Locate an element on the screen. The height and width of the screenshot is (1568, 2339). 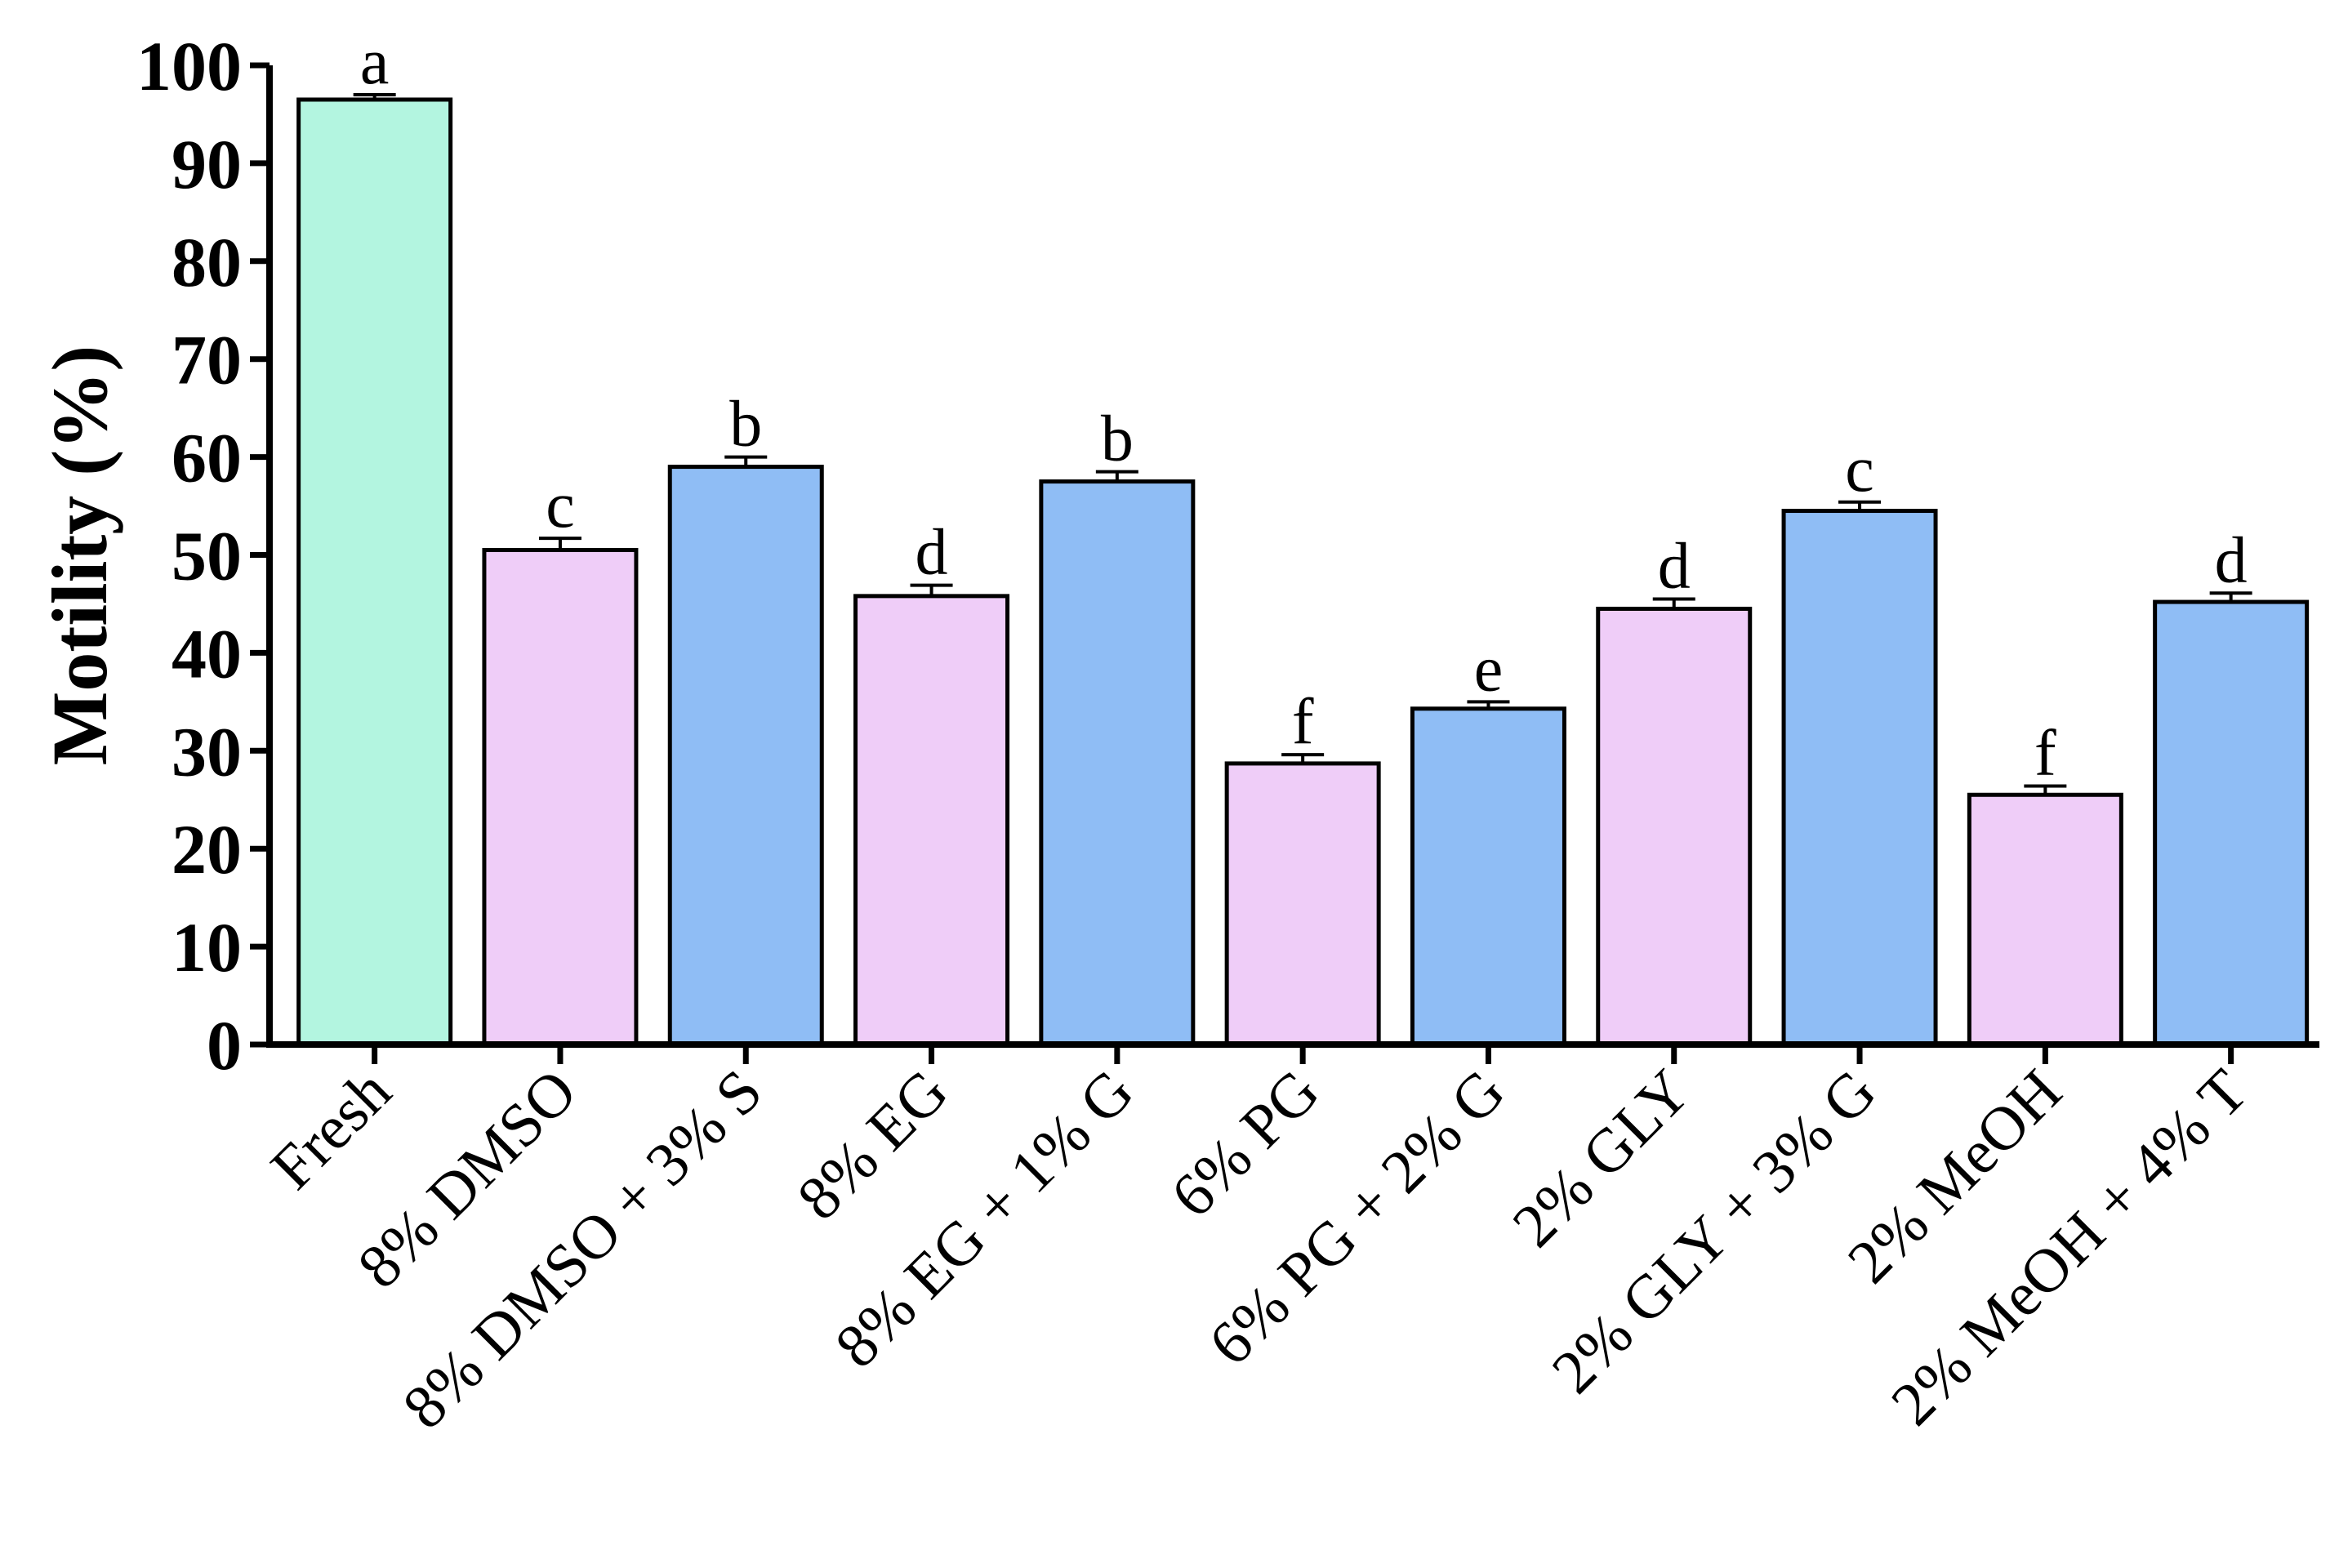
x-tick-label: 6% PG is located at coordinates (1245, 1144).